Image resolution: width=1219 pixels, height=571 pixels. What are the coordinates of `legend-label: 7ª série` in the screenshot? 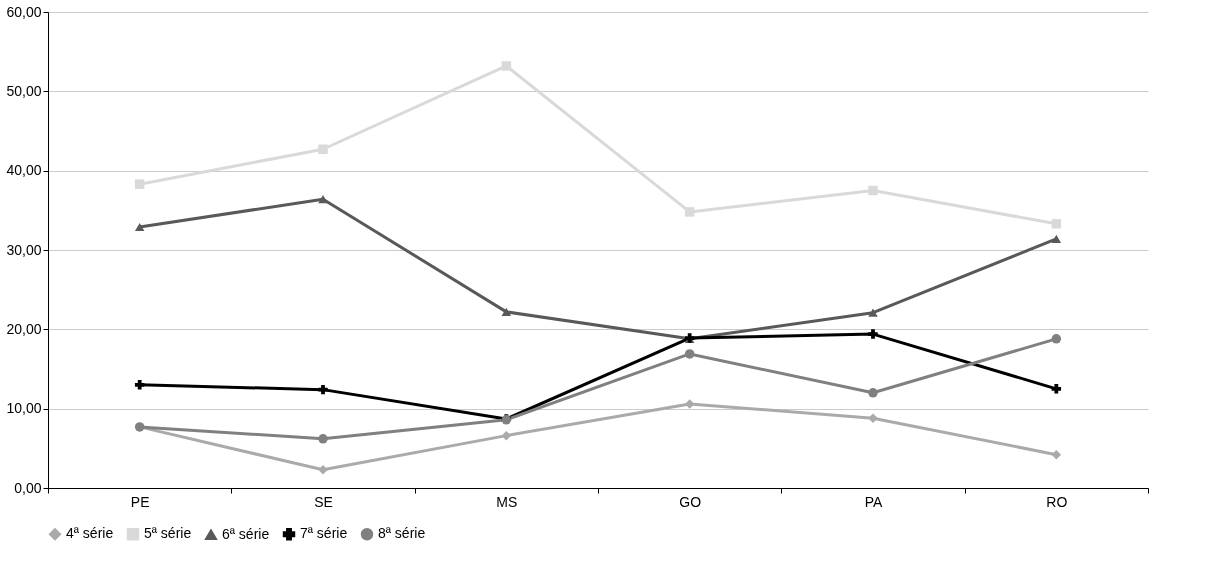 It's located at (324, 533).